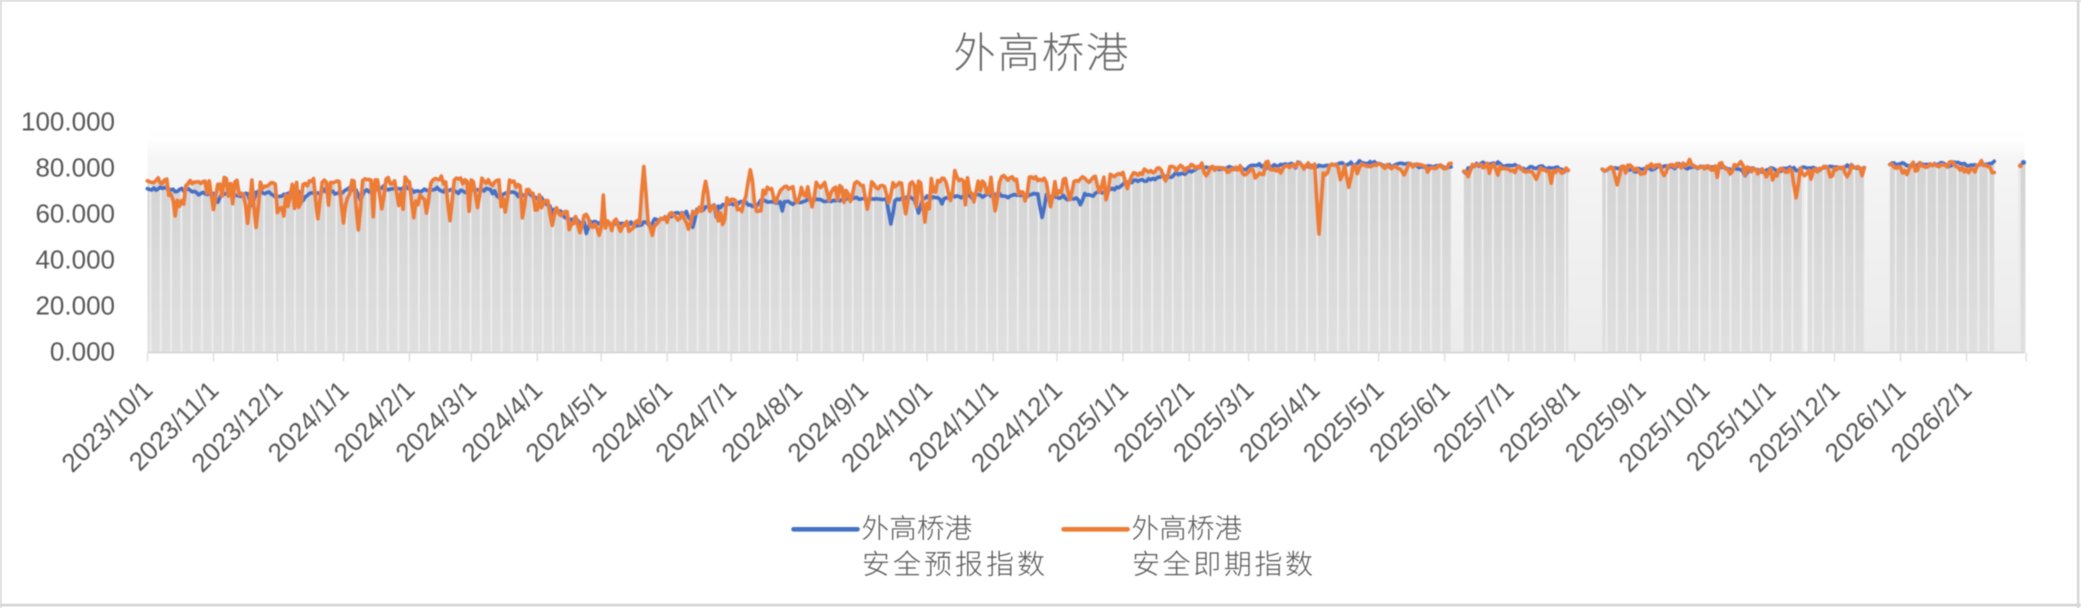  Describe the element at coordinates (75, 260) in the screenshot. I see `svg-text: 40.000` at that location.